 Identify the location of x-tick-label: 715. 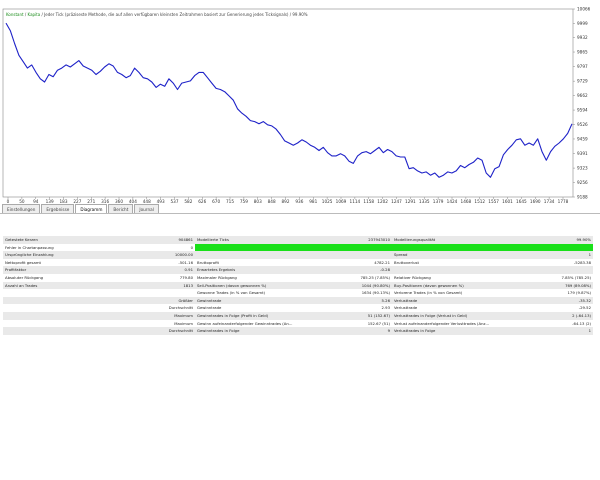
(230, 201).